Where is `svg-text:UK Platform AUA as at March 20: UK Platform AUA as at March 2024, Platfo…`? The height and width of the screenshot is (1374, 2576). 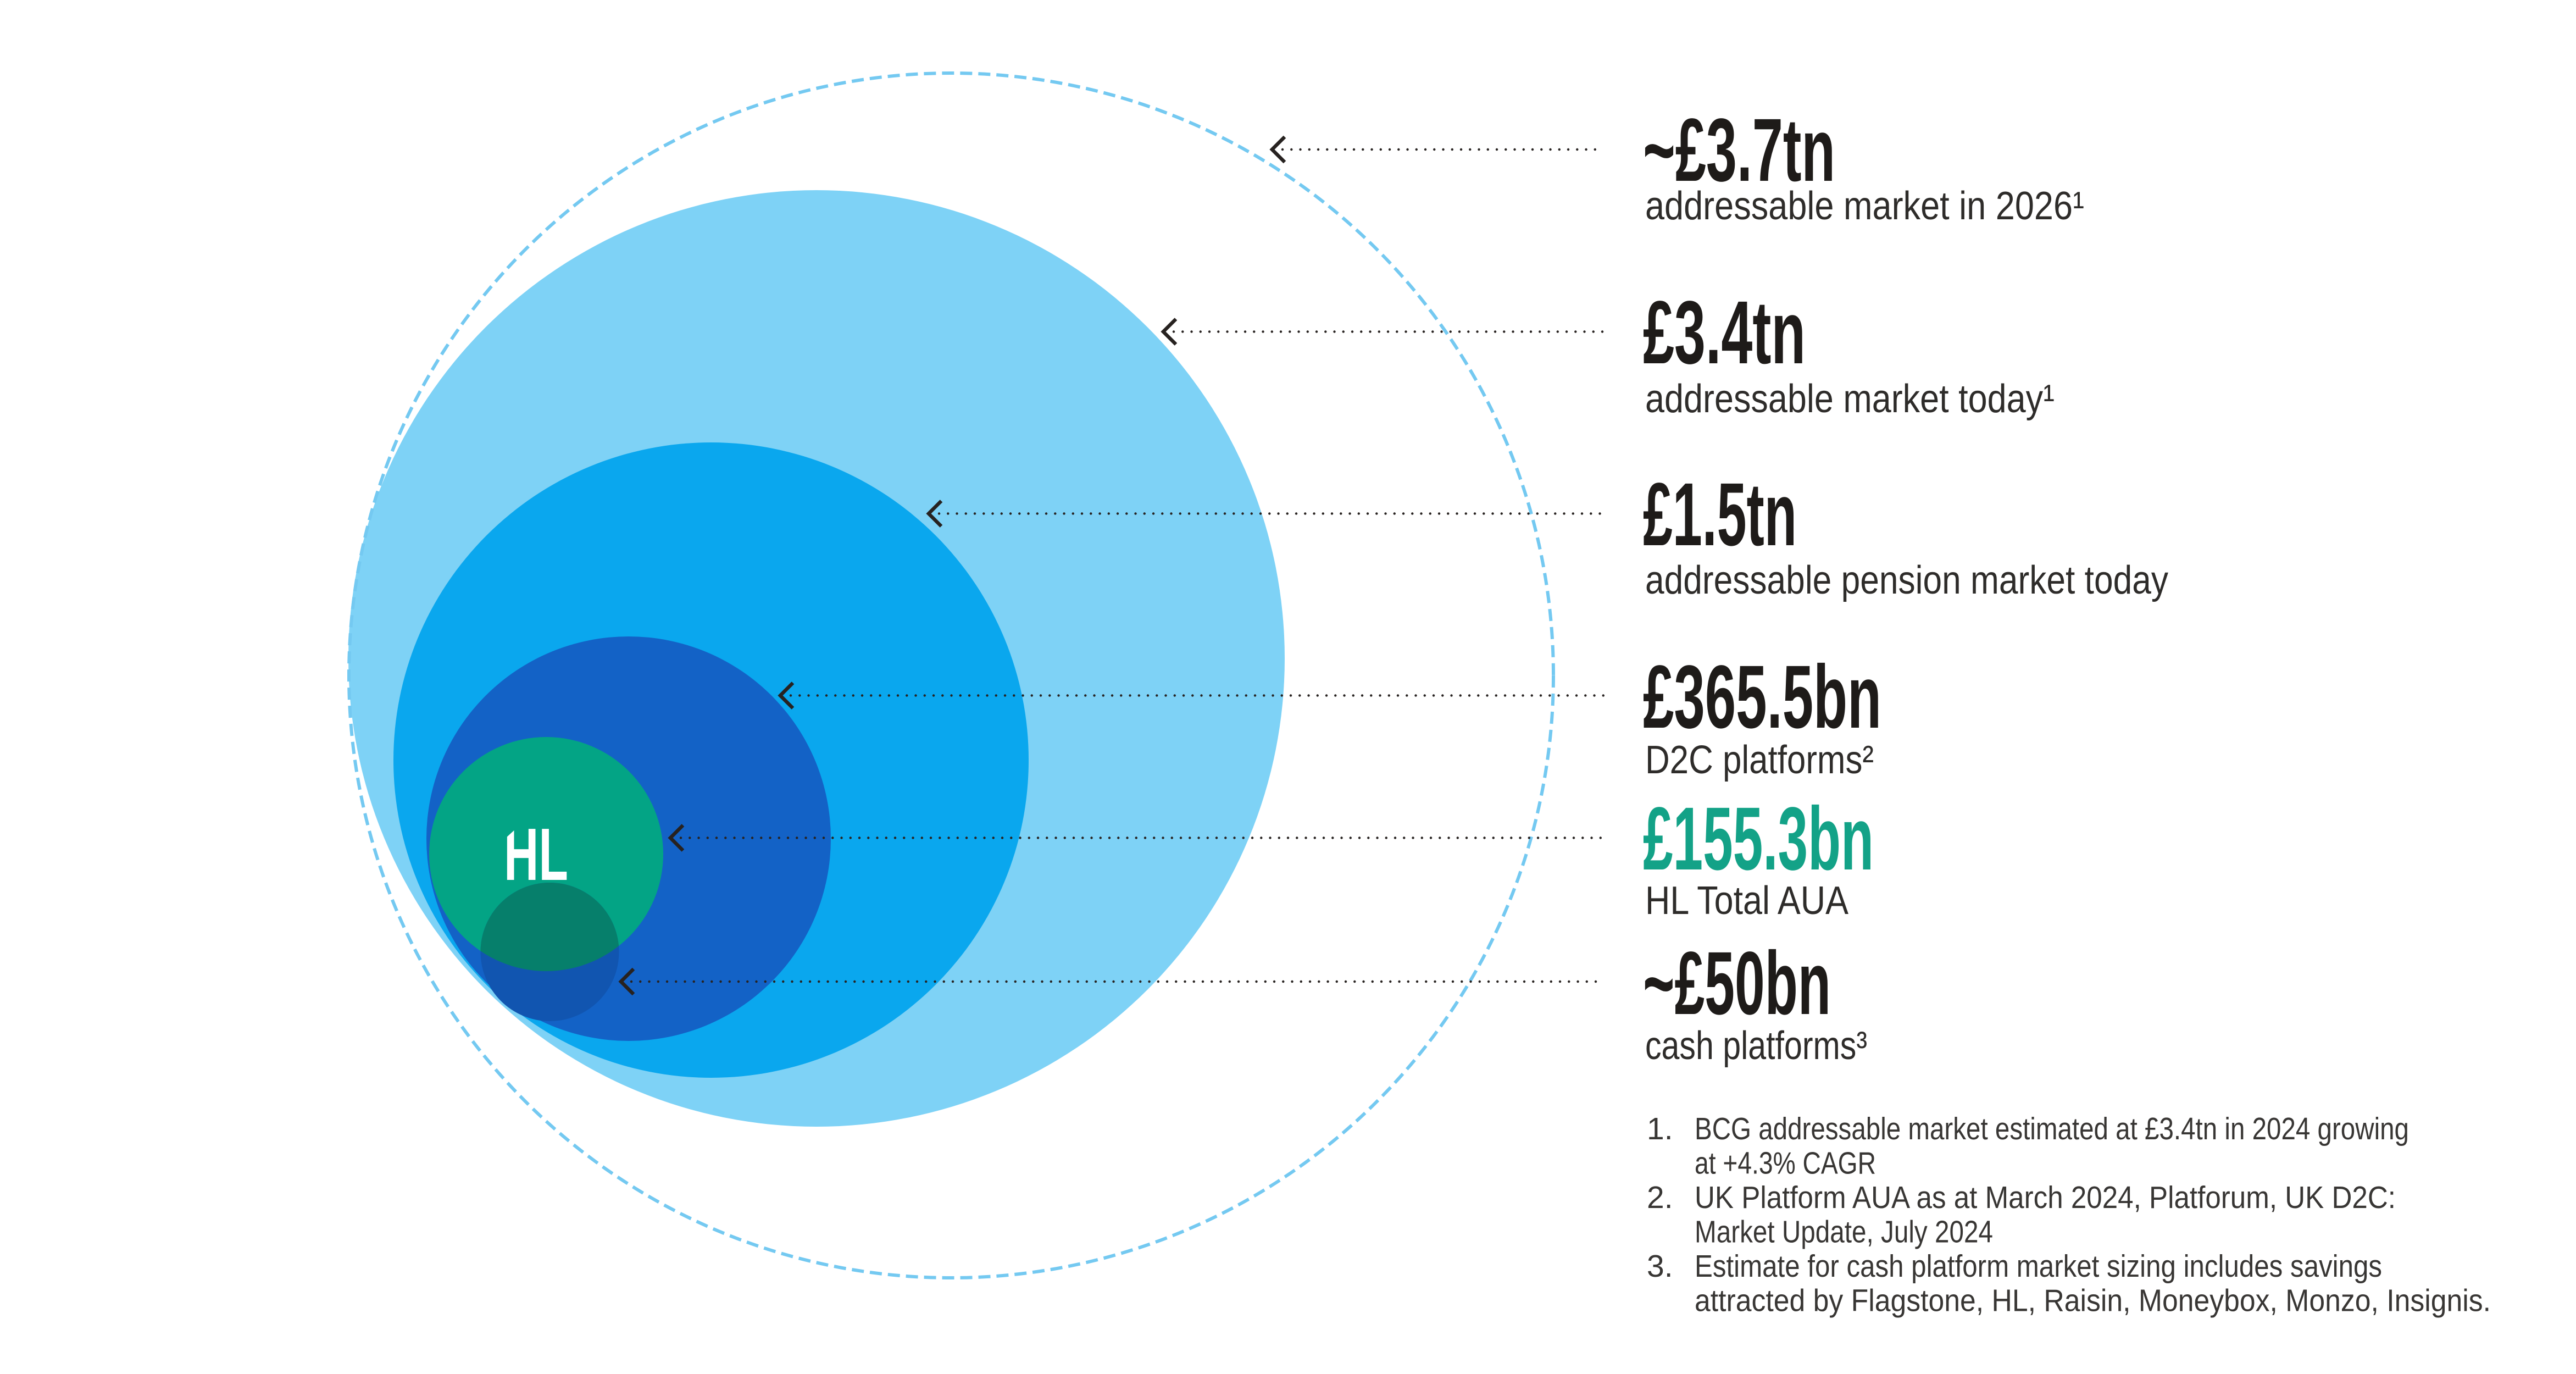 svg-text:UK Platform AUA as at March 20: UK Platform AUA as at March 2024, Platfo… is located at coordinates (2045, 1197).